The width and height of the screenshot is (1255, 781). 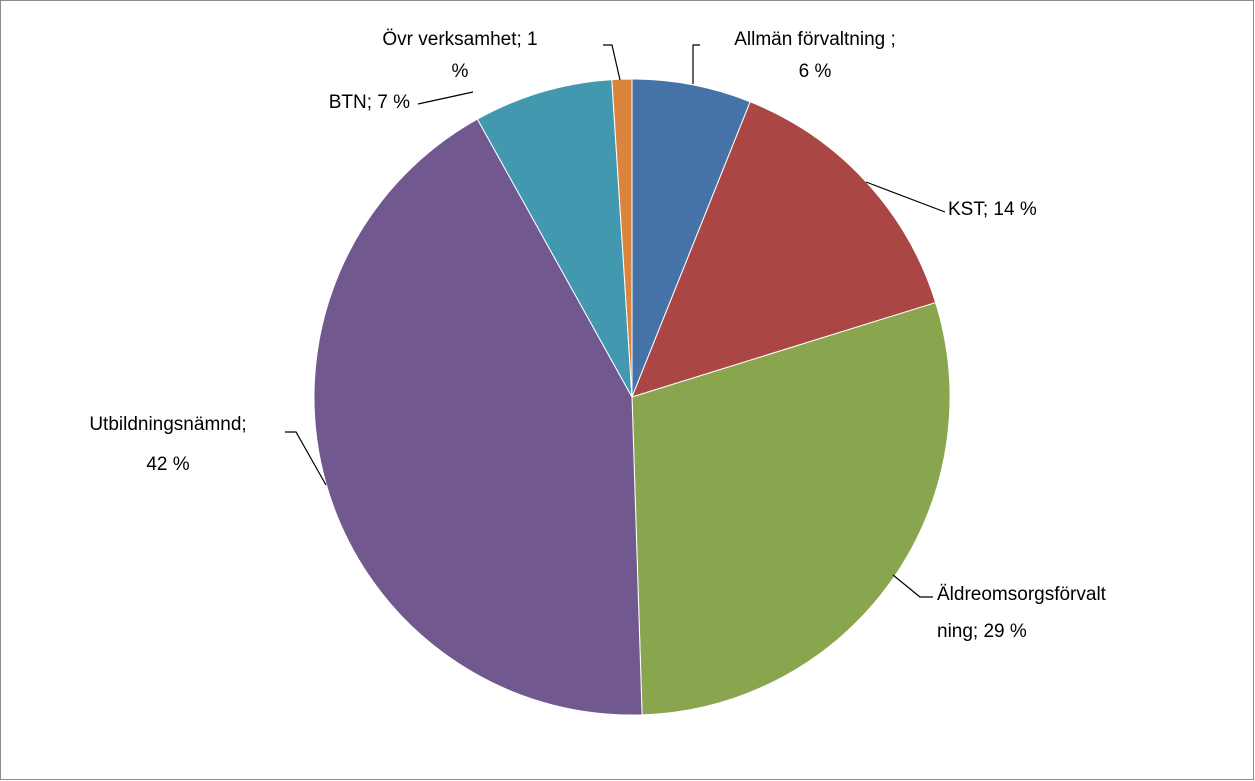 I want to click on data-label: BTN; 7 %, so click(x=369, y=102).